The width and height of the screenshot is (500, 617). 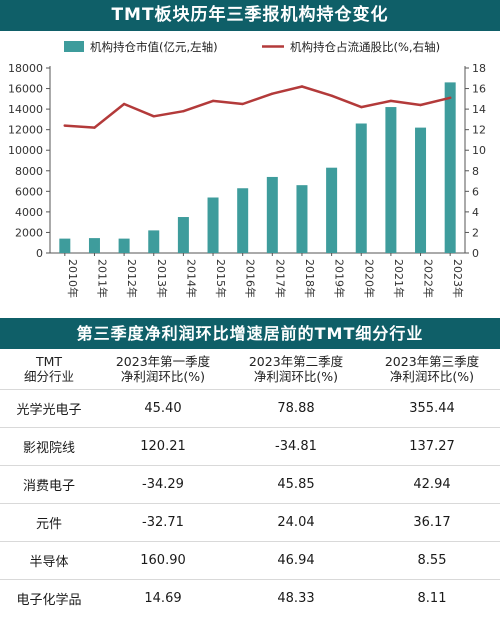 I want to click on header-q3: 2023年第三季度 净利润环比(%), so click(x=432, y=369).